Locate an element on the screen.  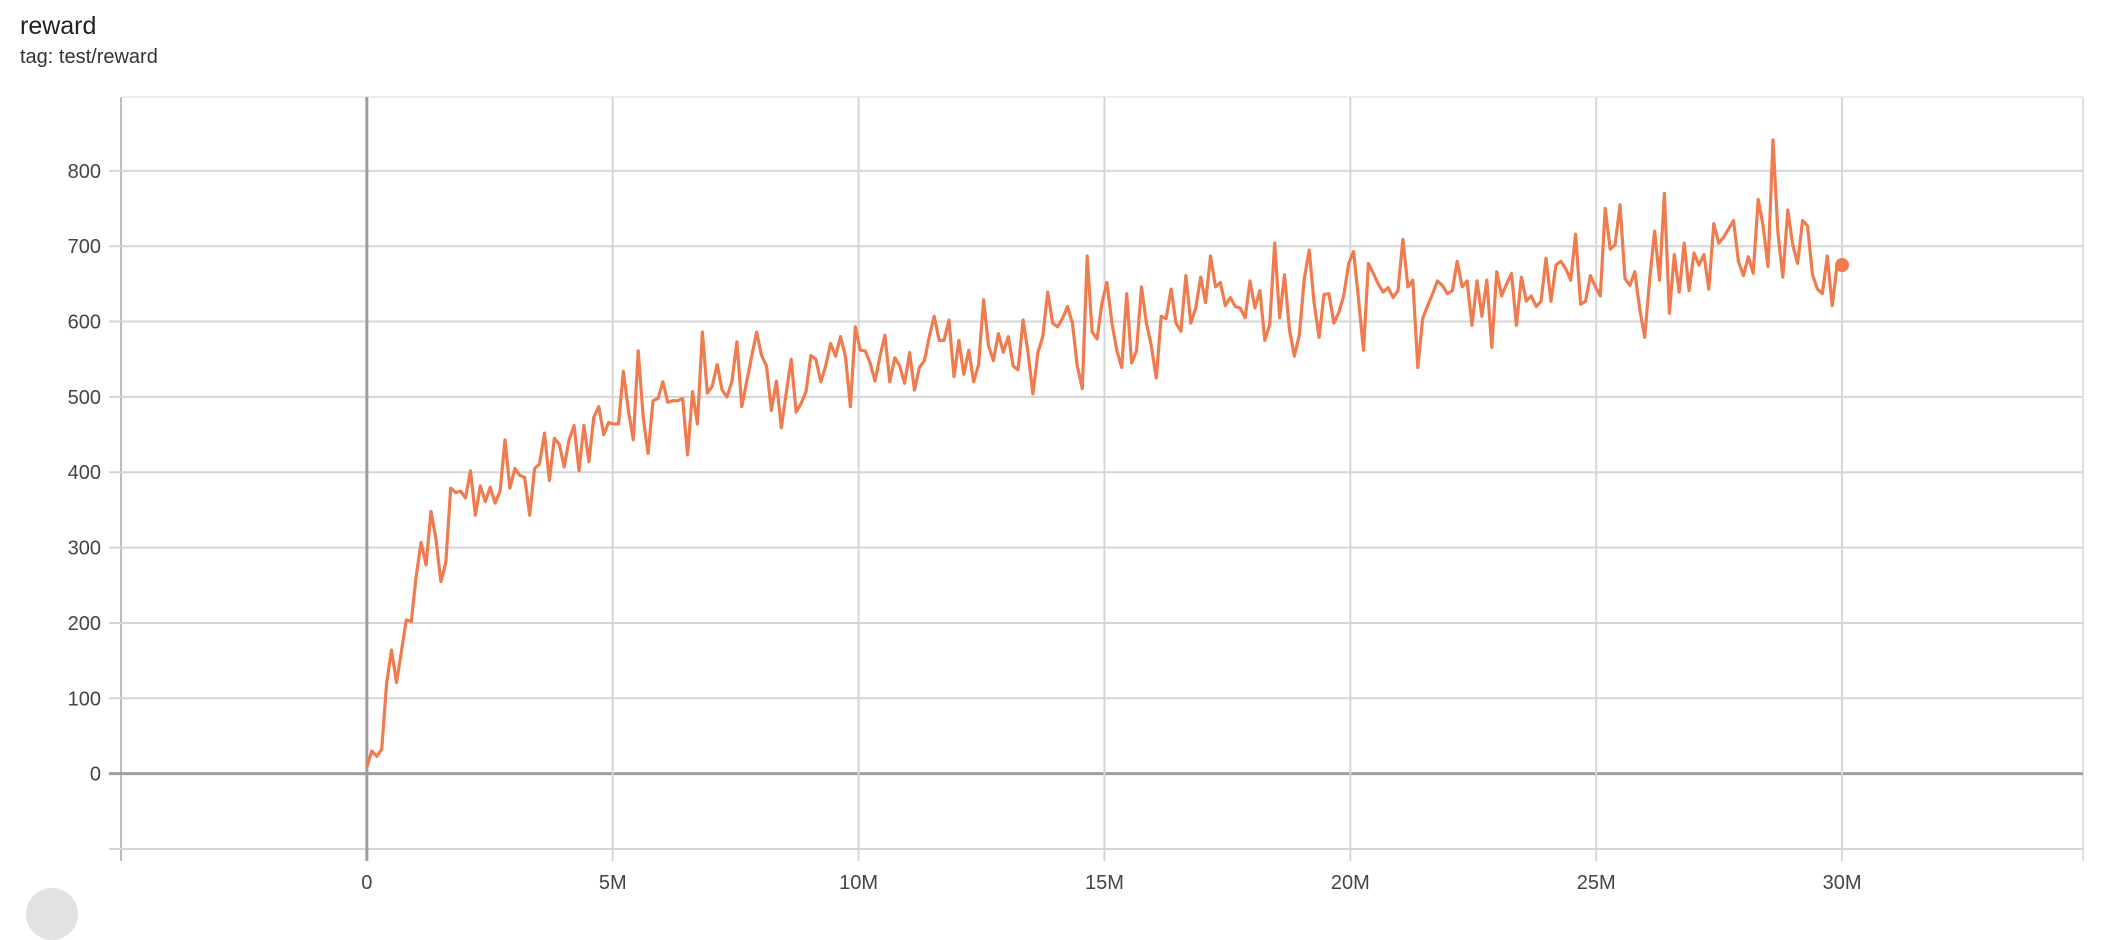
x-tick-label: 0 is located at coordinates (366, 883).